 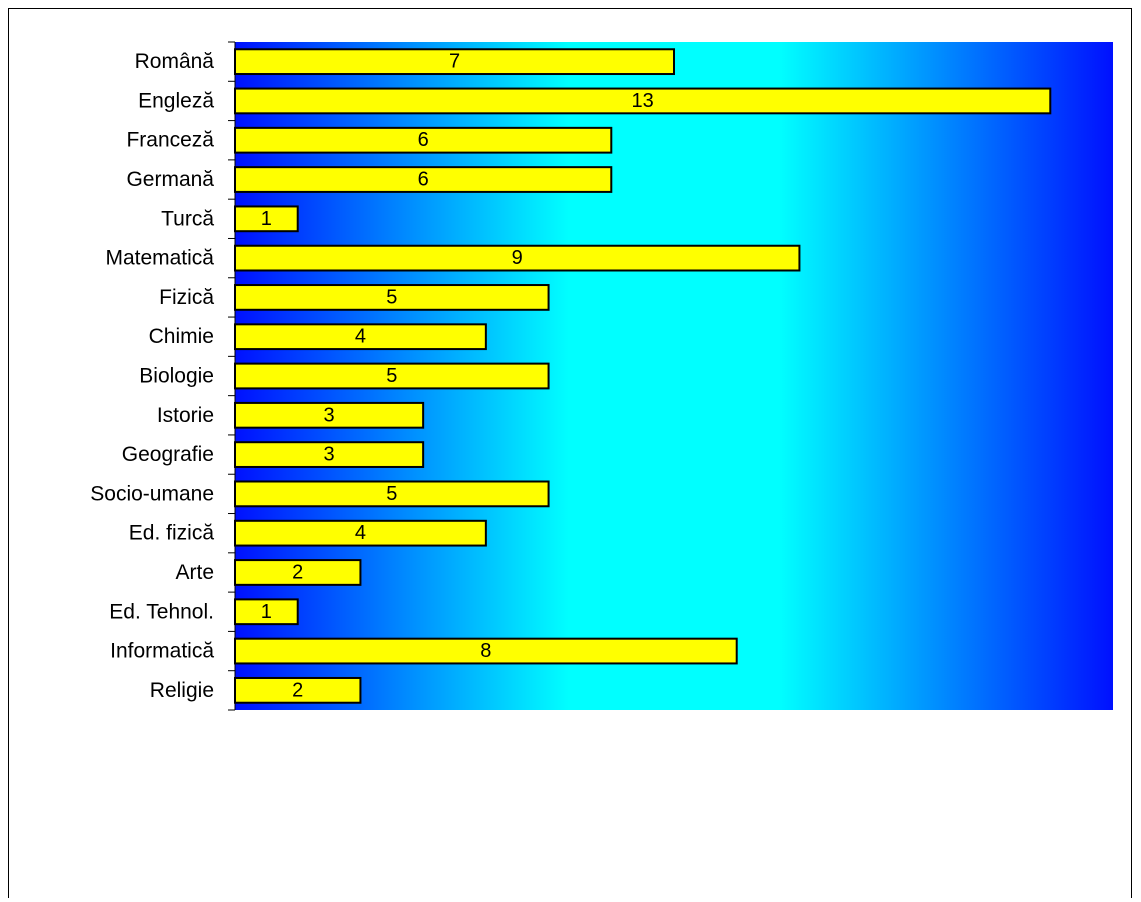 I want to click on category-label: Fizică, so click(x=186, y=297).